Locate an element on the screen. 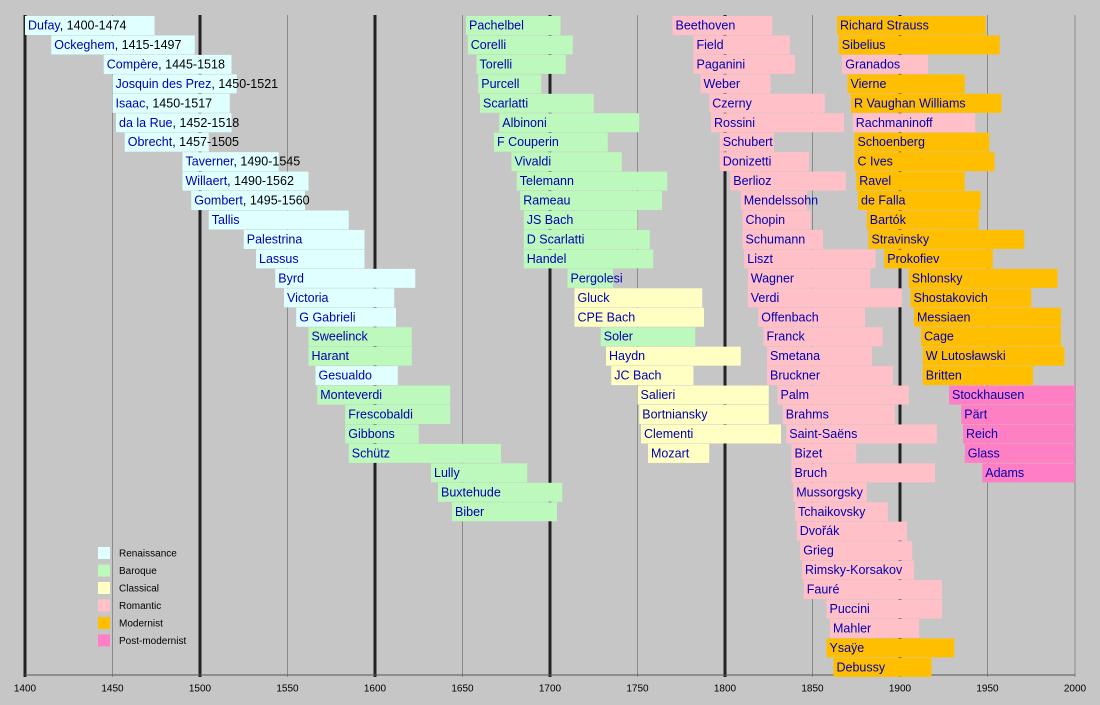 The height and width of the screenshot is (705, 1100). composer-label: Pergolesi is located at coordinates (597, 279).